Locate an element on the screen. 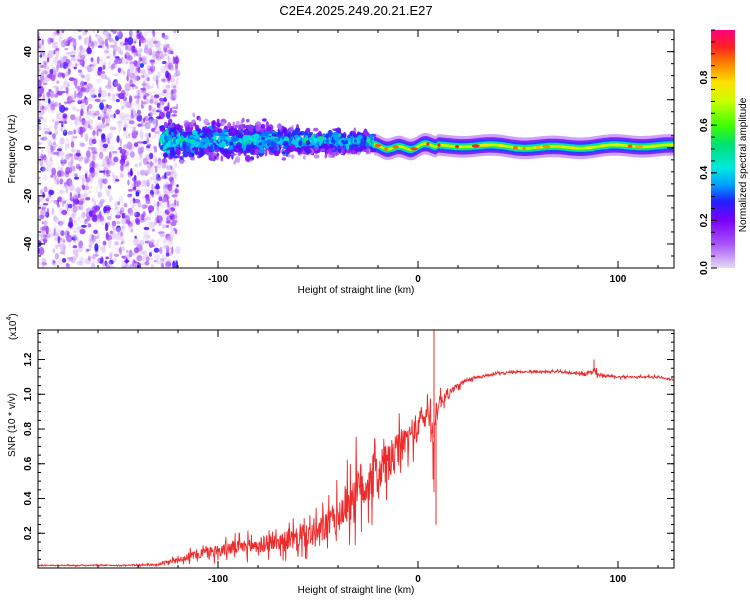 Image resolution: width=750 pixels, height=600 pixels. colorbar-tick-label: 0.6 is located at coordinates (704, 125).